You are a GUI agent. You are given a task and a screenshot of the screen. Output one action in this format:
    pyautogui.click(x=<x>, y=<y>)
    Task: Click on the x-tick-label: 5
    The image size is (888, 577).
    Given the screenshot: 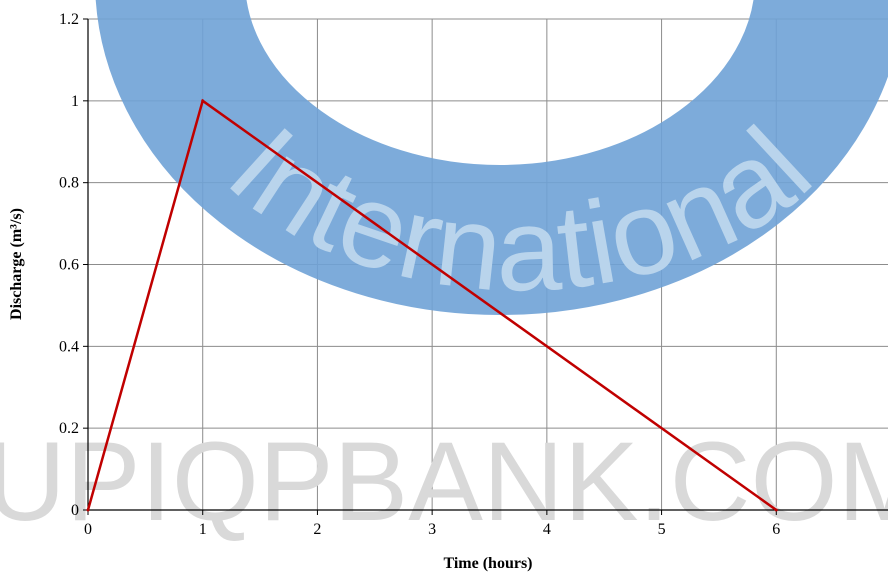 What is the action you would take?
    pyautogui.click(x=662, y=529)
    